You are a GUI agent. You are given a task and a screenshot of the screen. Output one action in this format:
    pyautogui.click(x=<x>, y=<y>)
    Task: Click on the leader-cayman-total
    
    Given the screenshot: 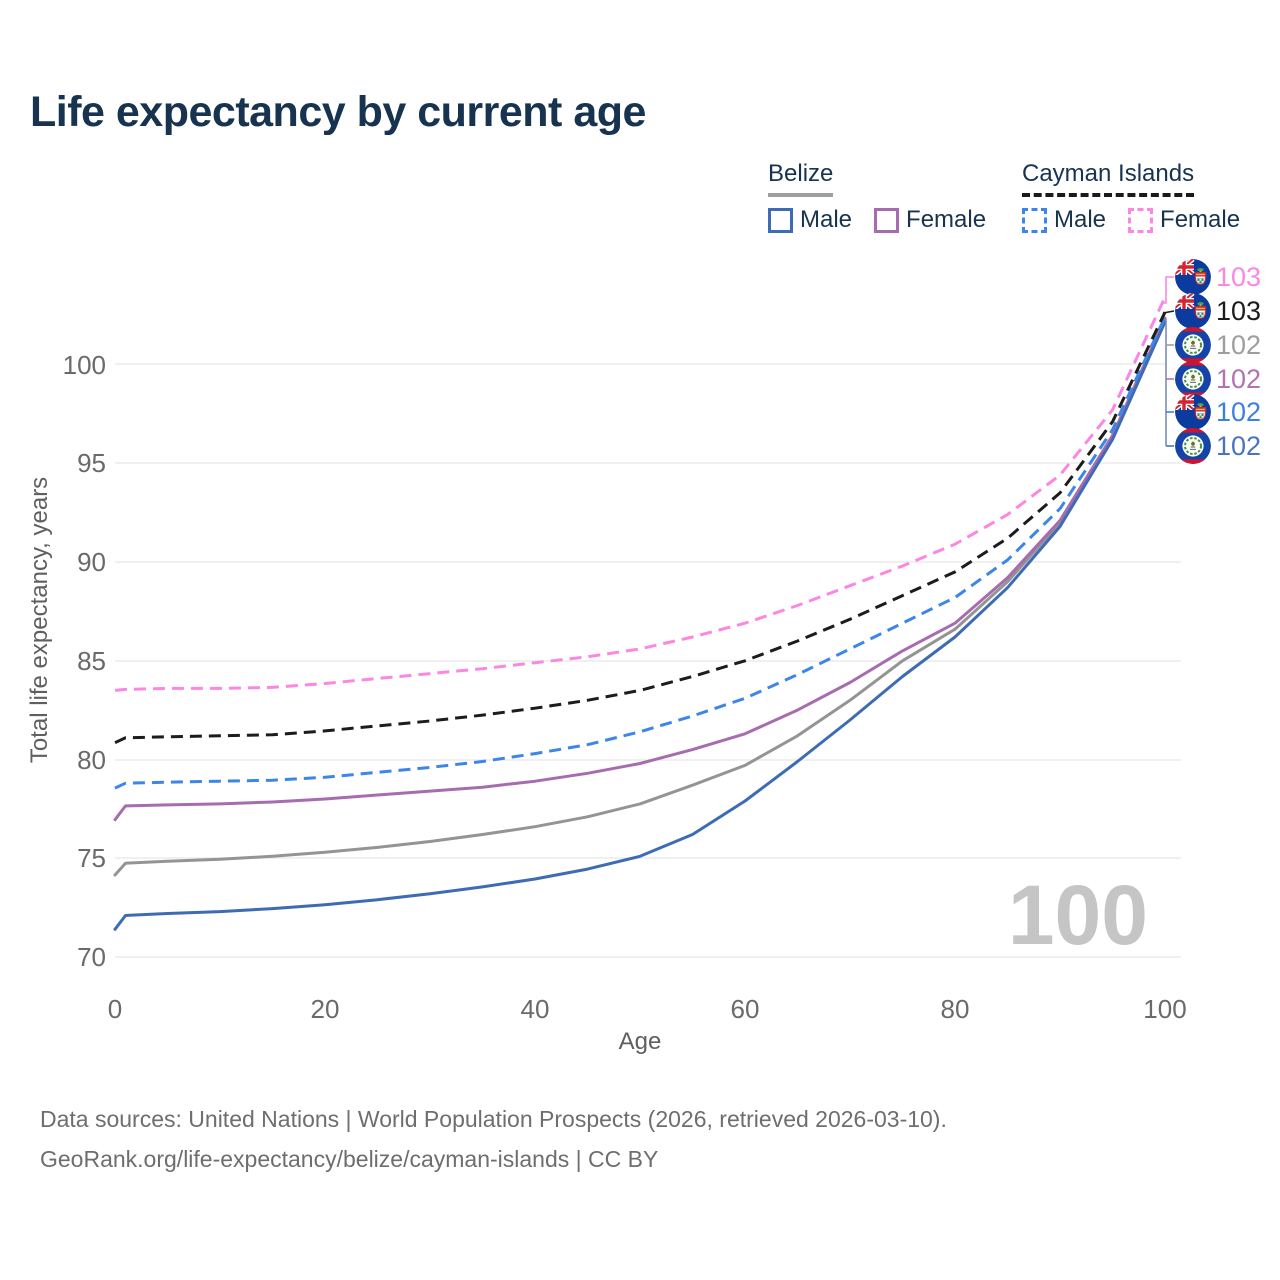 What is the action you would take?
    pyautogui.click(x=1168, y=312)
    